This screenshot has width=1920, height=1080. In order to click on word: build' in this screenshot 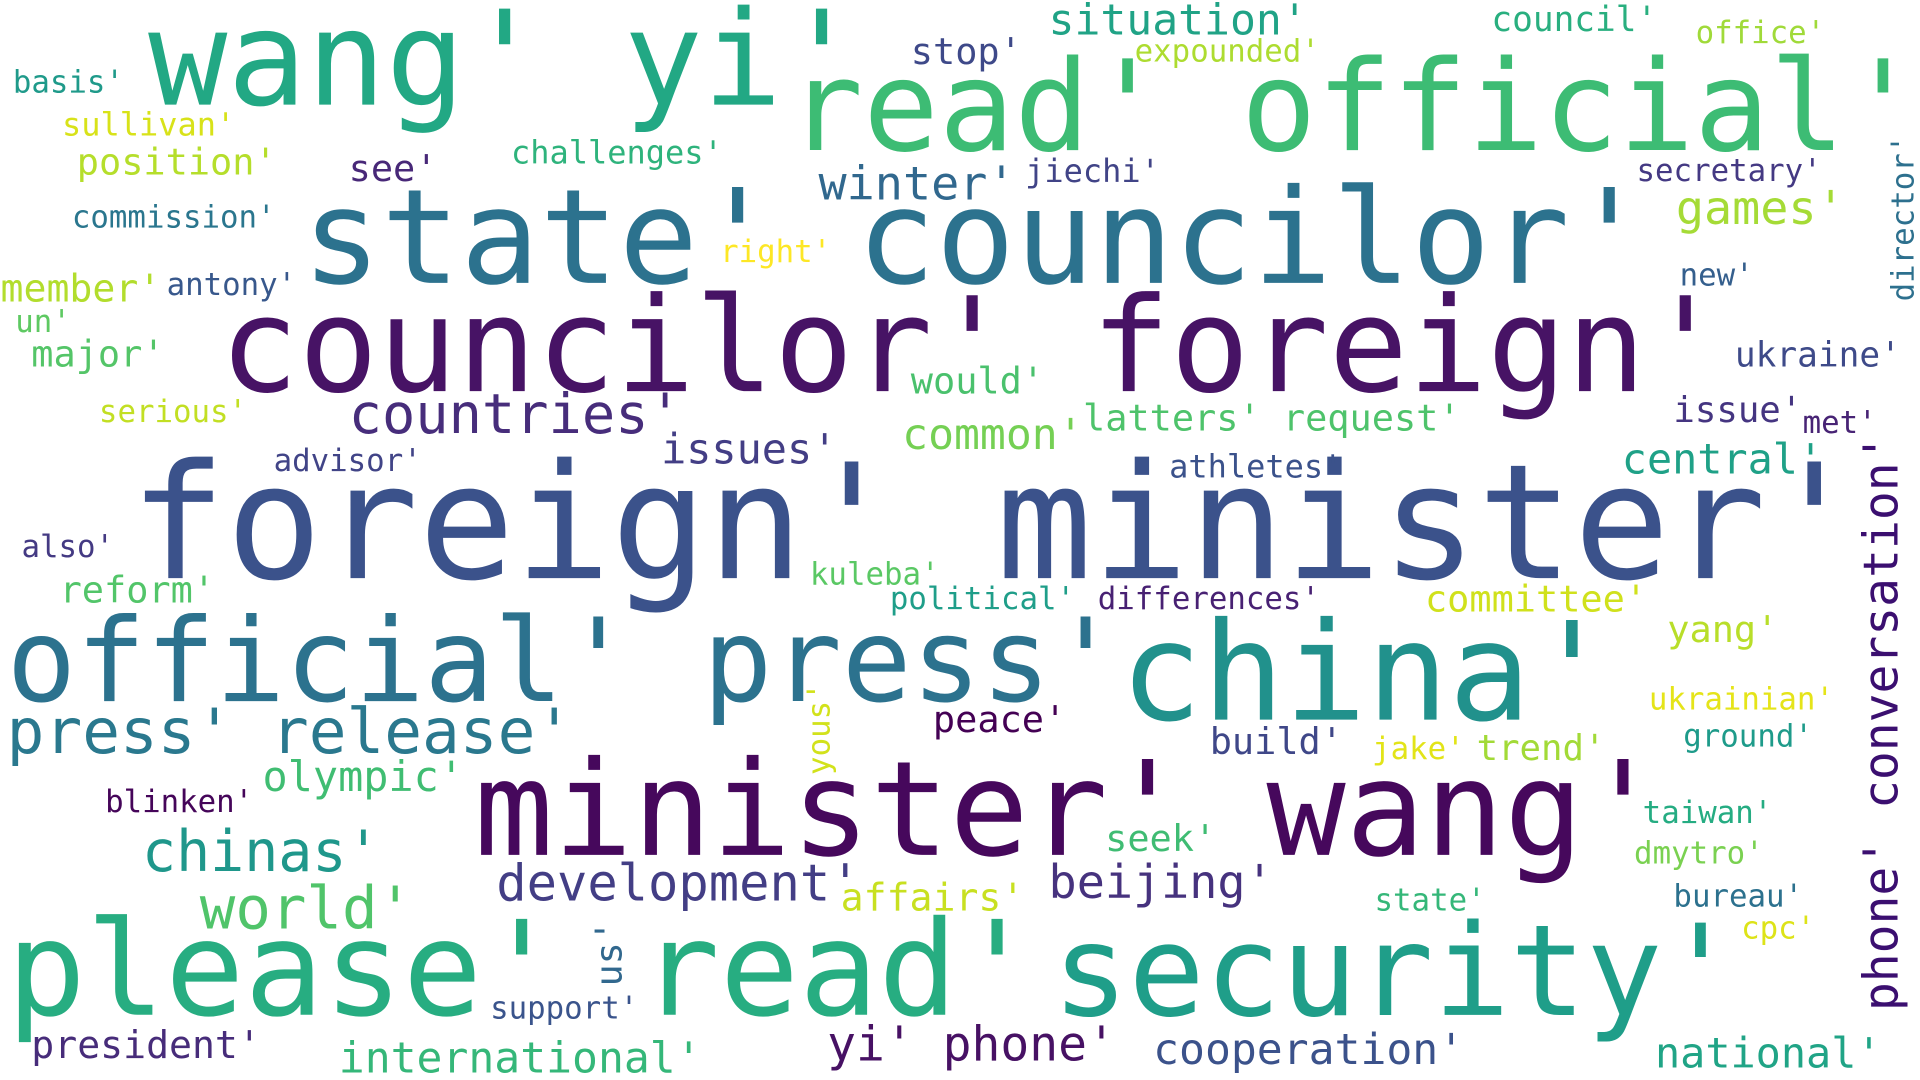, I will do `click(1276, 741)`.